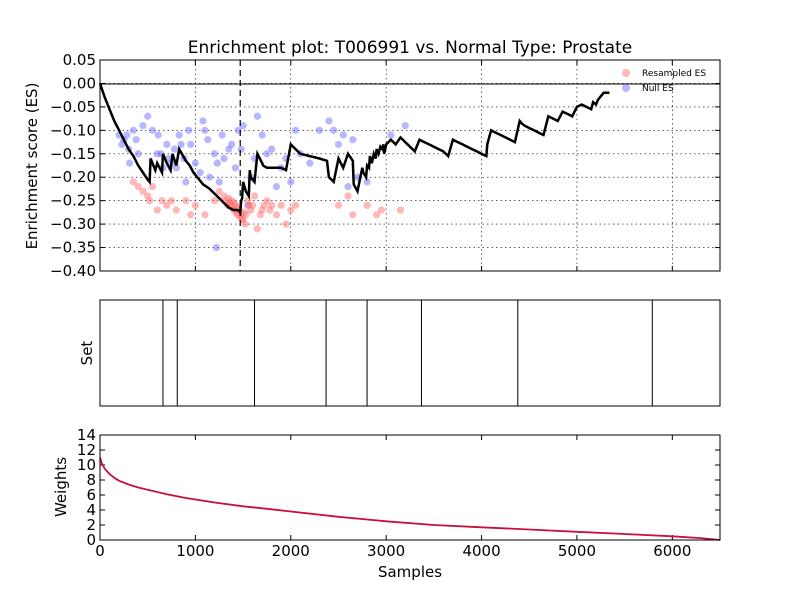  I want to click on set-hits, so click(407, 353).